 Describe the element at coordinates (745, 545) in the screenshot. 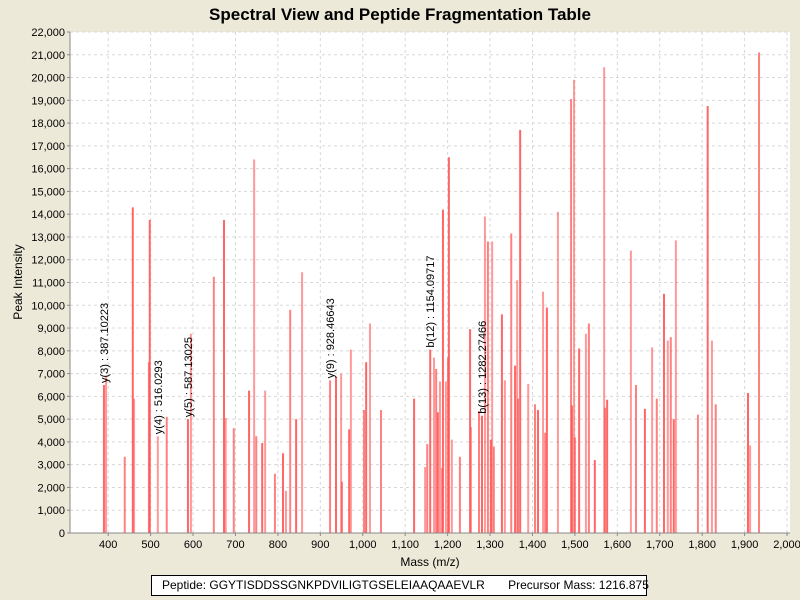

I see `x-tick-label: 1,900` at that location.